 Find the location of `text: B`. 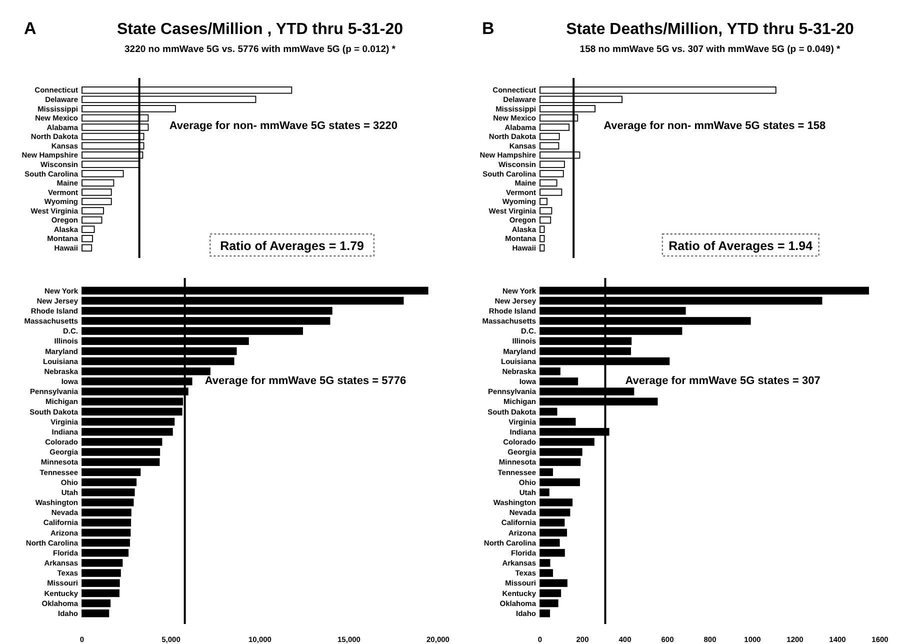

text: B is located at coordinates (488, 28).